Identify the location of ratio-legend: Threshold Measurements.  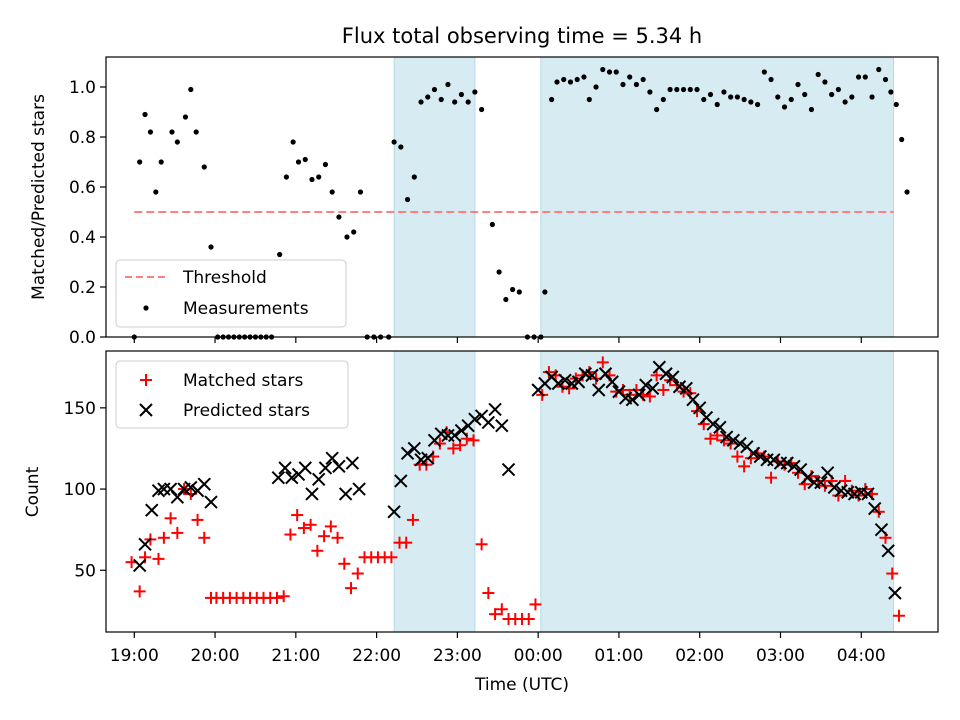
(231, 293).